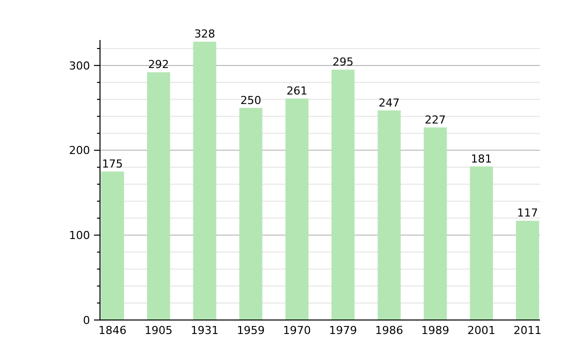  I want to click on x-tick-label: 2011, so click(528, 330).